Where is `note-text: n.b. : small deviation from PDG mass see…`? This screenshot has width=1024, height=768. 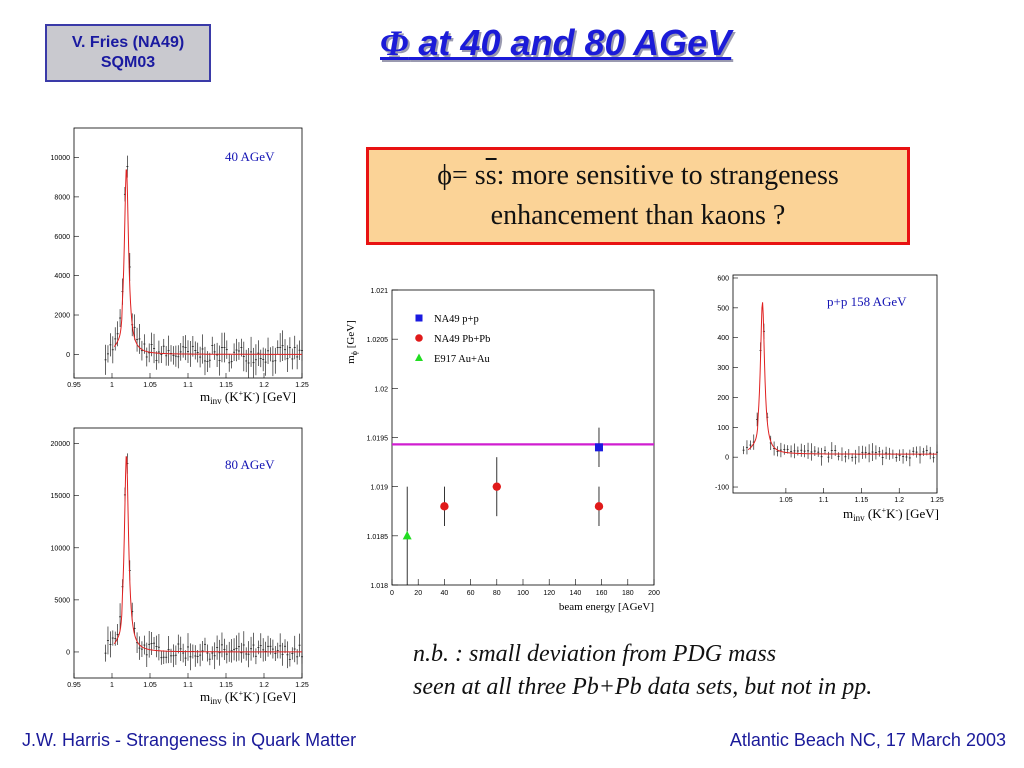 note-text: n.b. : small deviation from PDG mass see… is located at coordinates (642, 671).